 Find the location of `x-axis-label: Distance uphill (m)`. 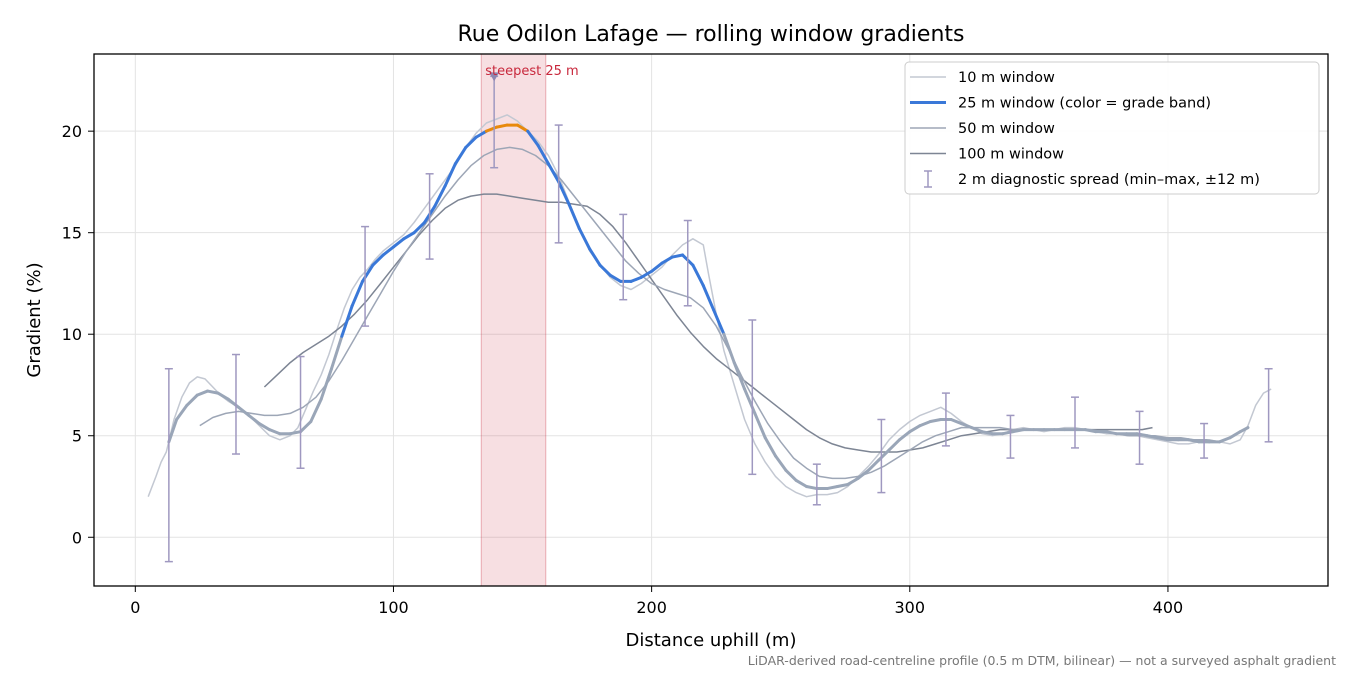

x-axis-label: Distance uphill (m) is located at coordinates (711, 640).